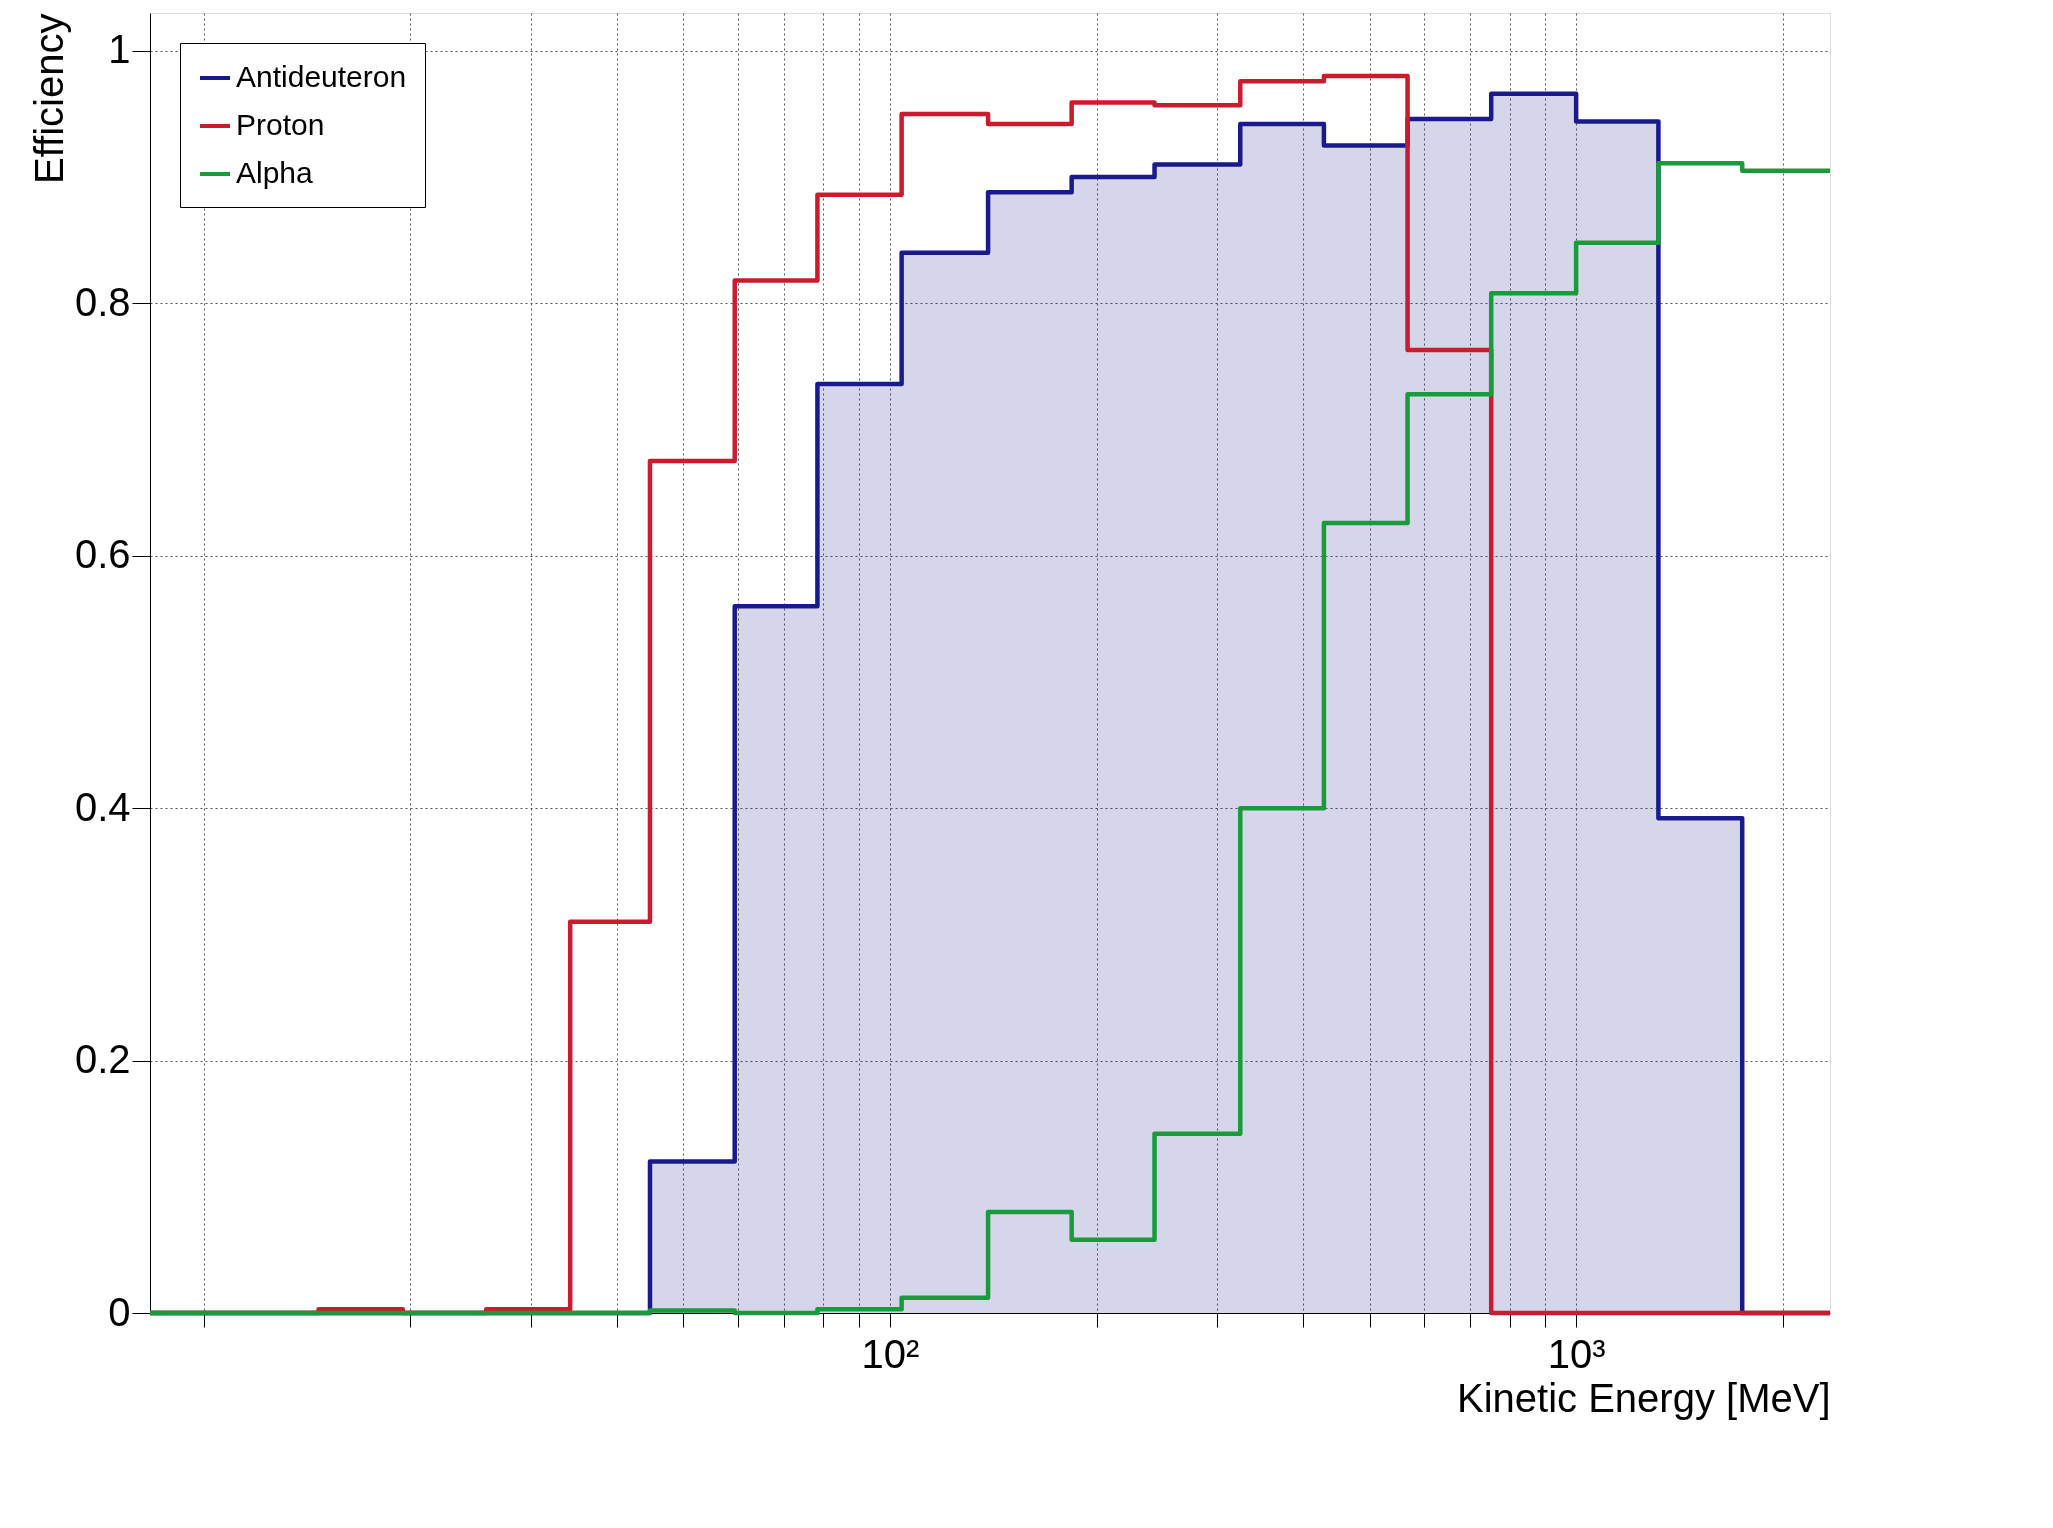 This screenshot has height=1528, width=2053. Describe the element at coordinates (48, 98) in the screenshot. I see `y-axis-title: Efficiency` at that location.